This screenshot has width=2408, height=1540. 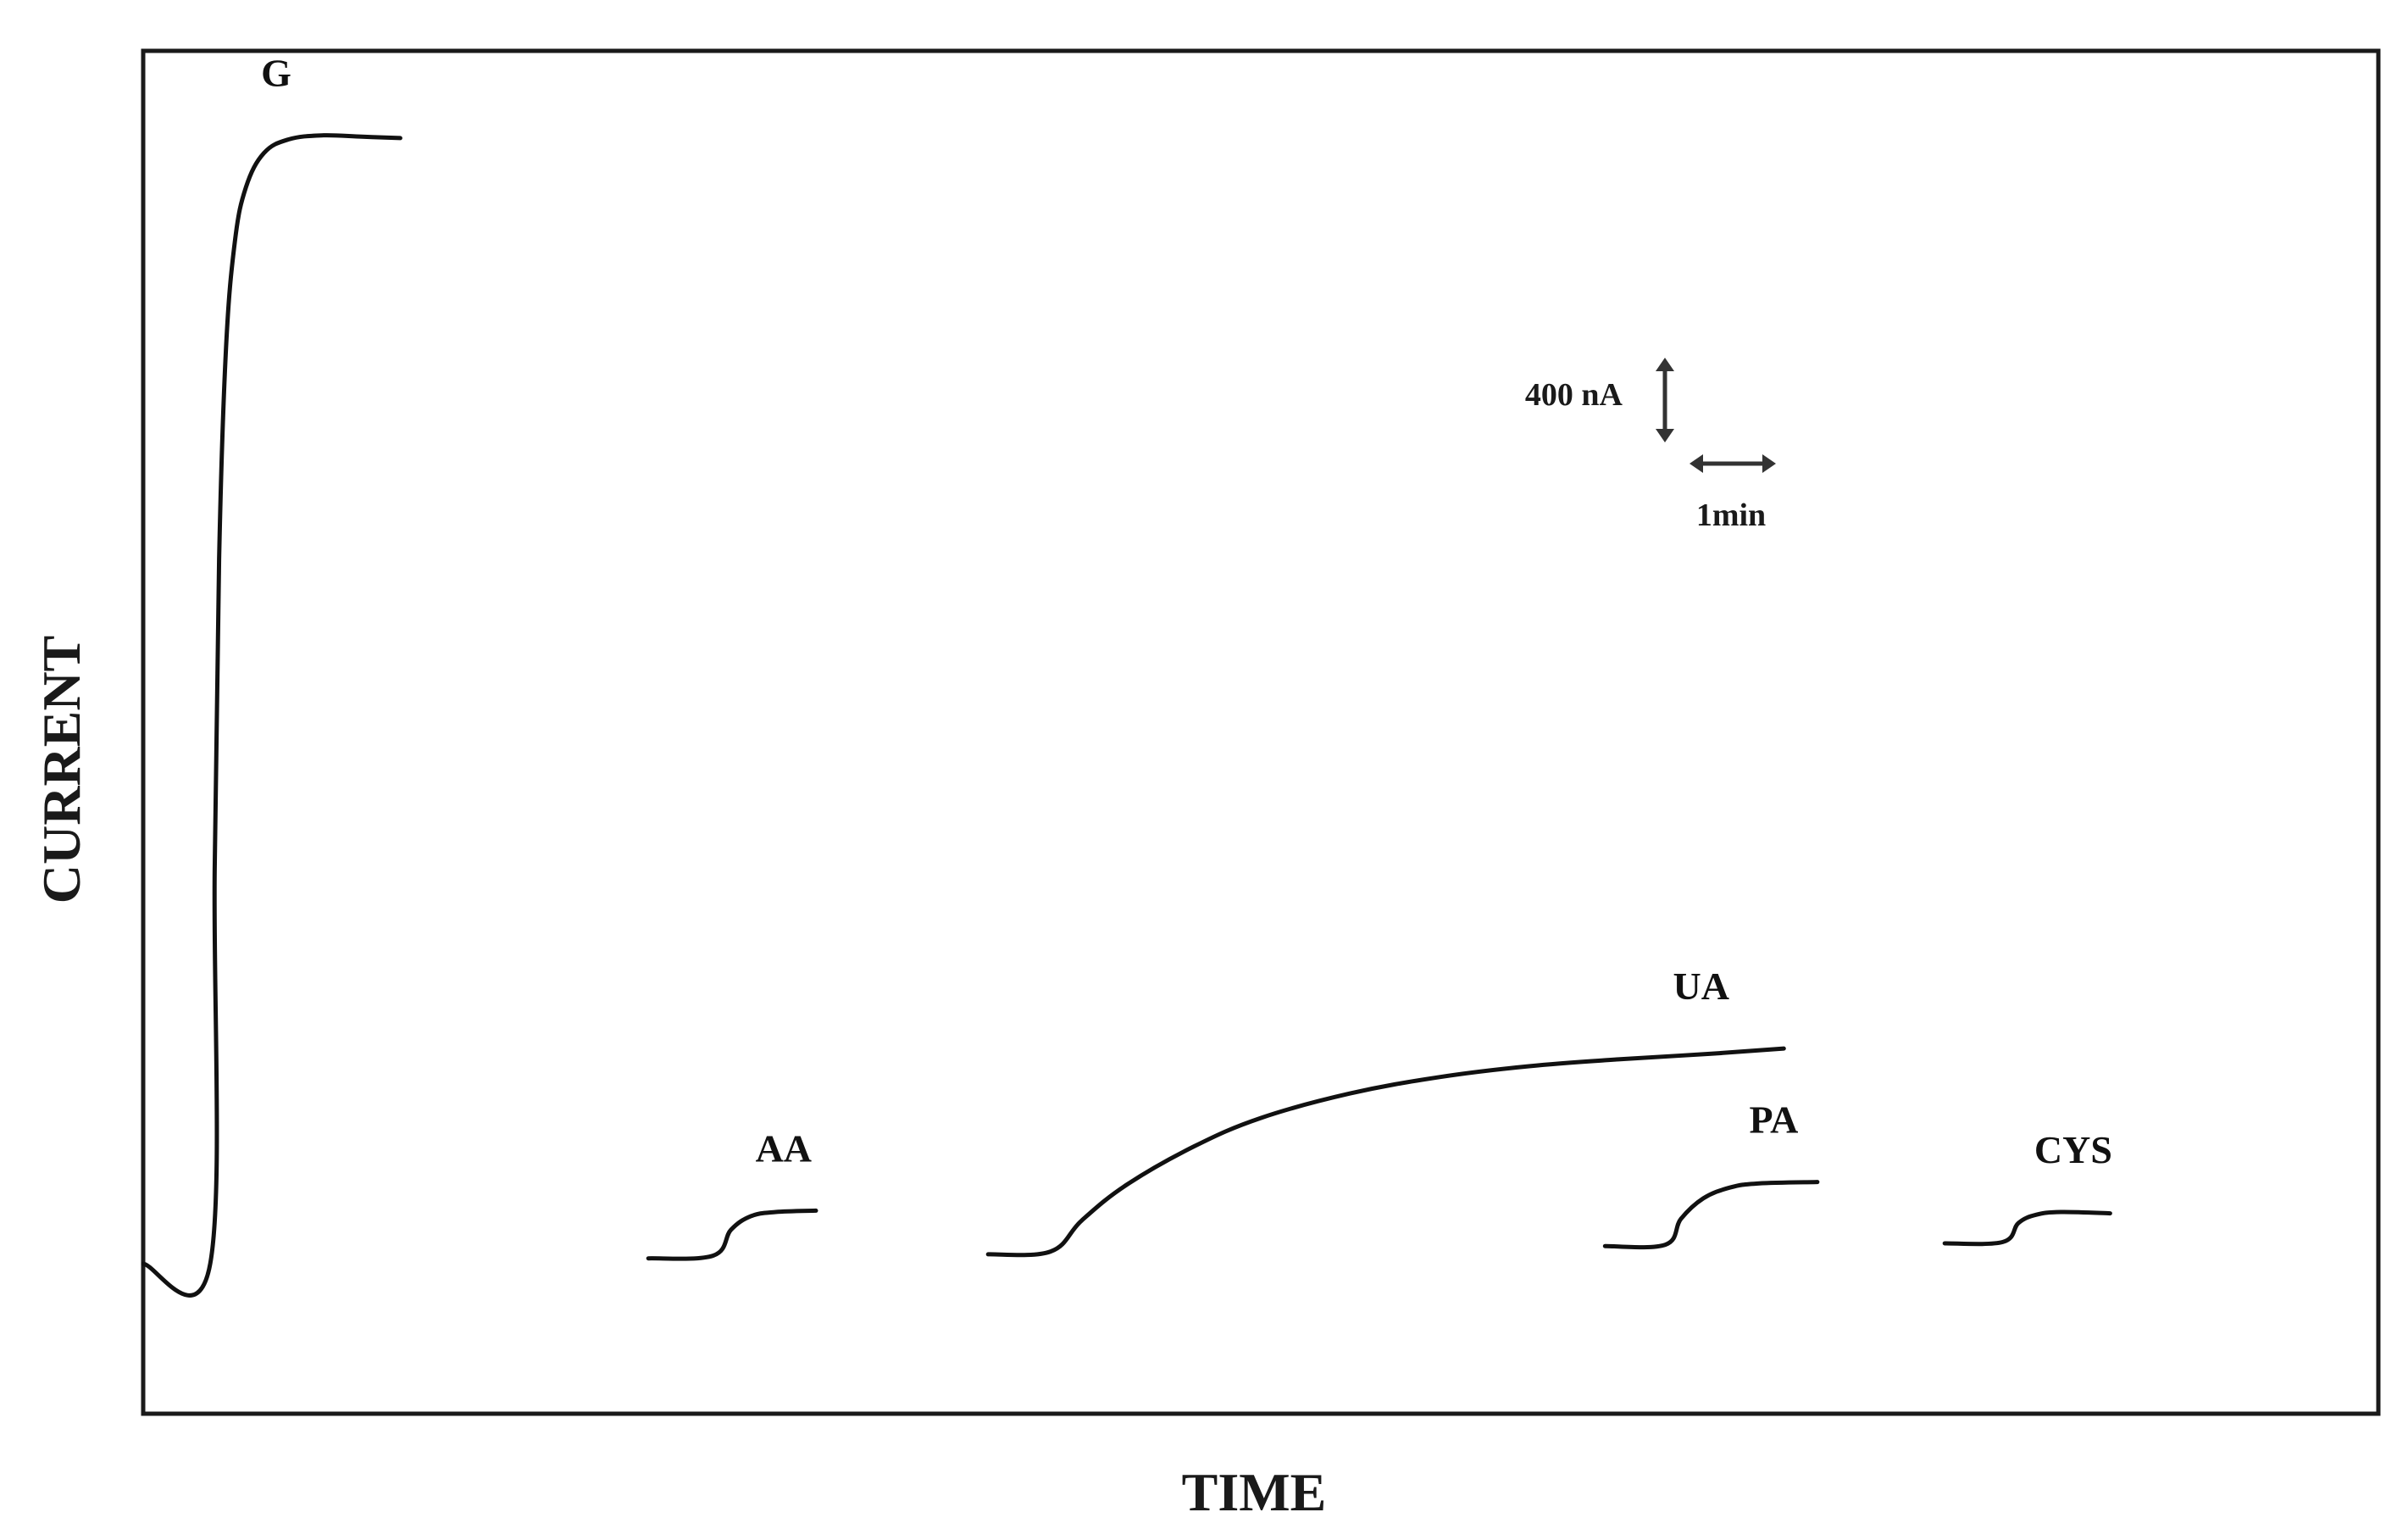 I want to click on time-scale-bar, so click(x=1732, y=464).